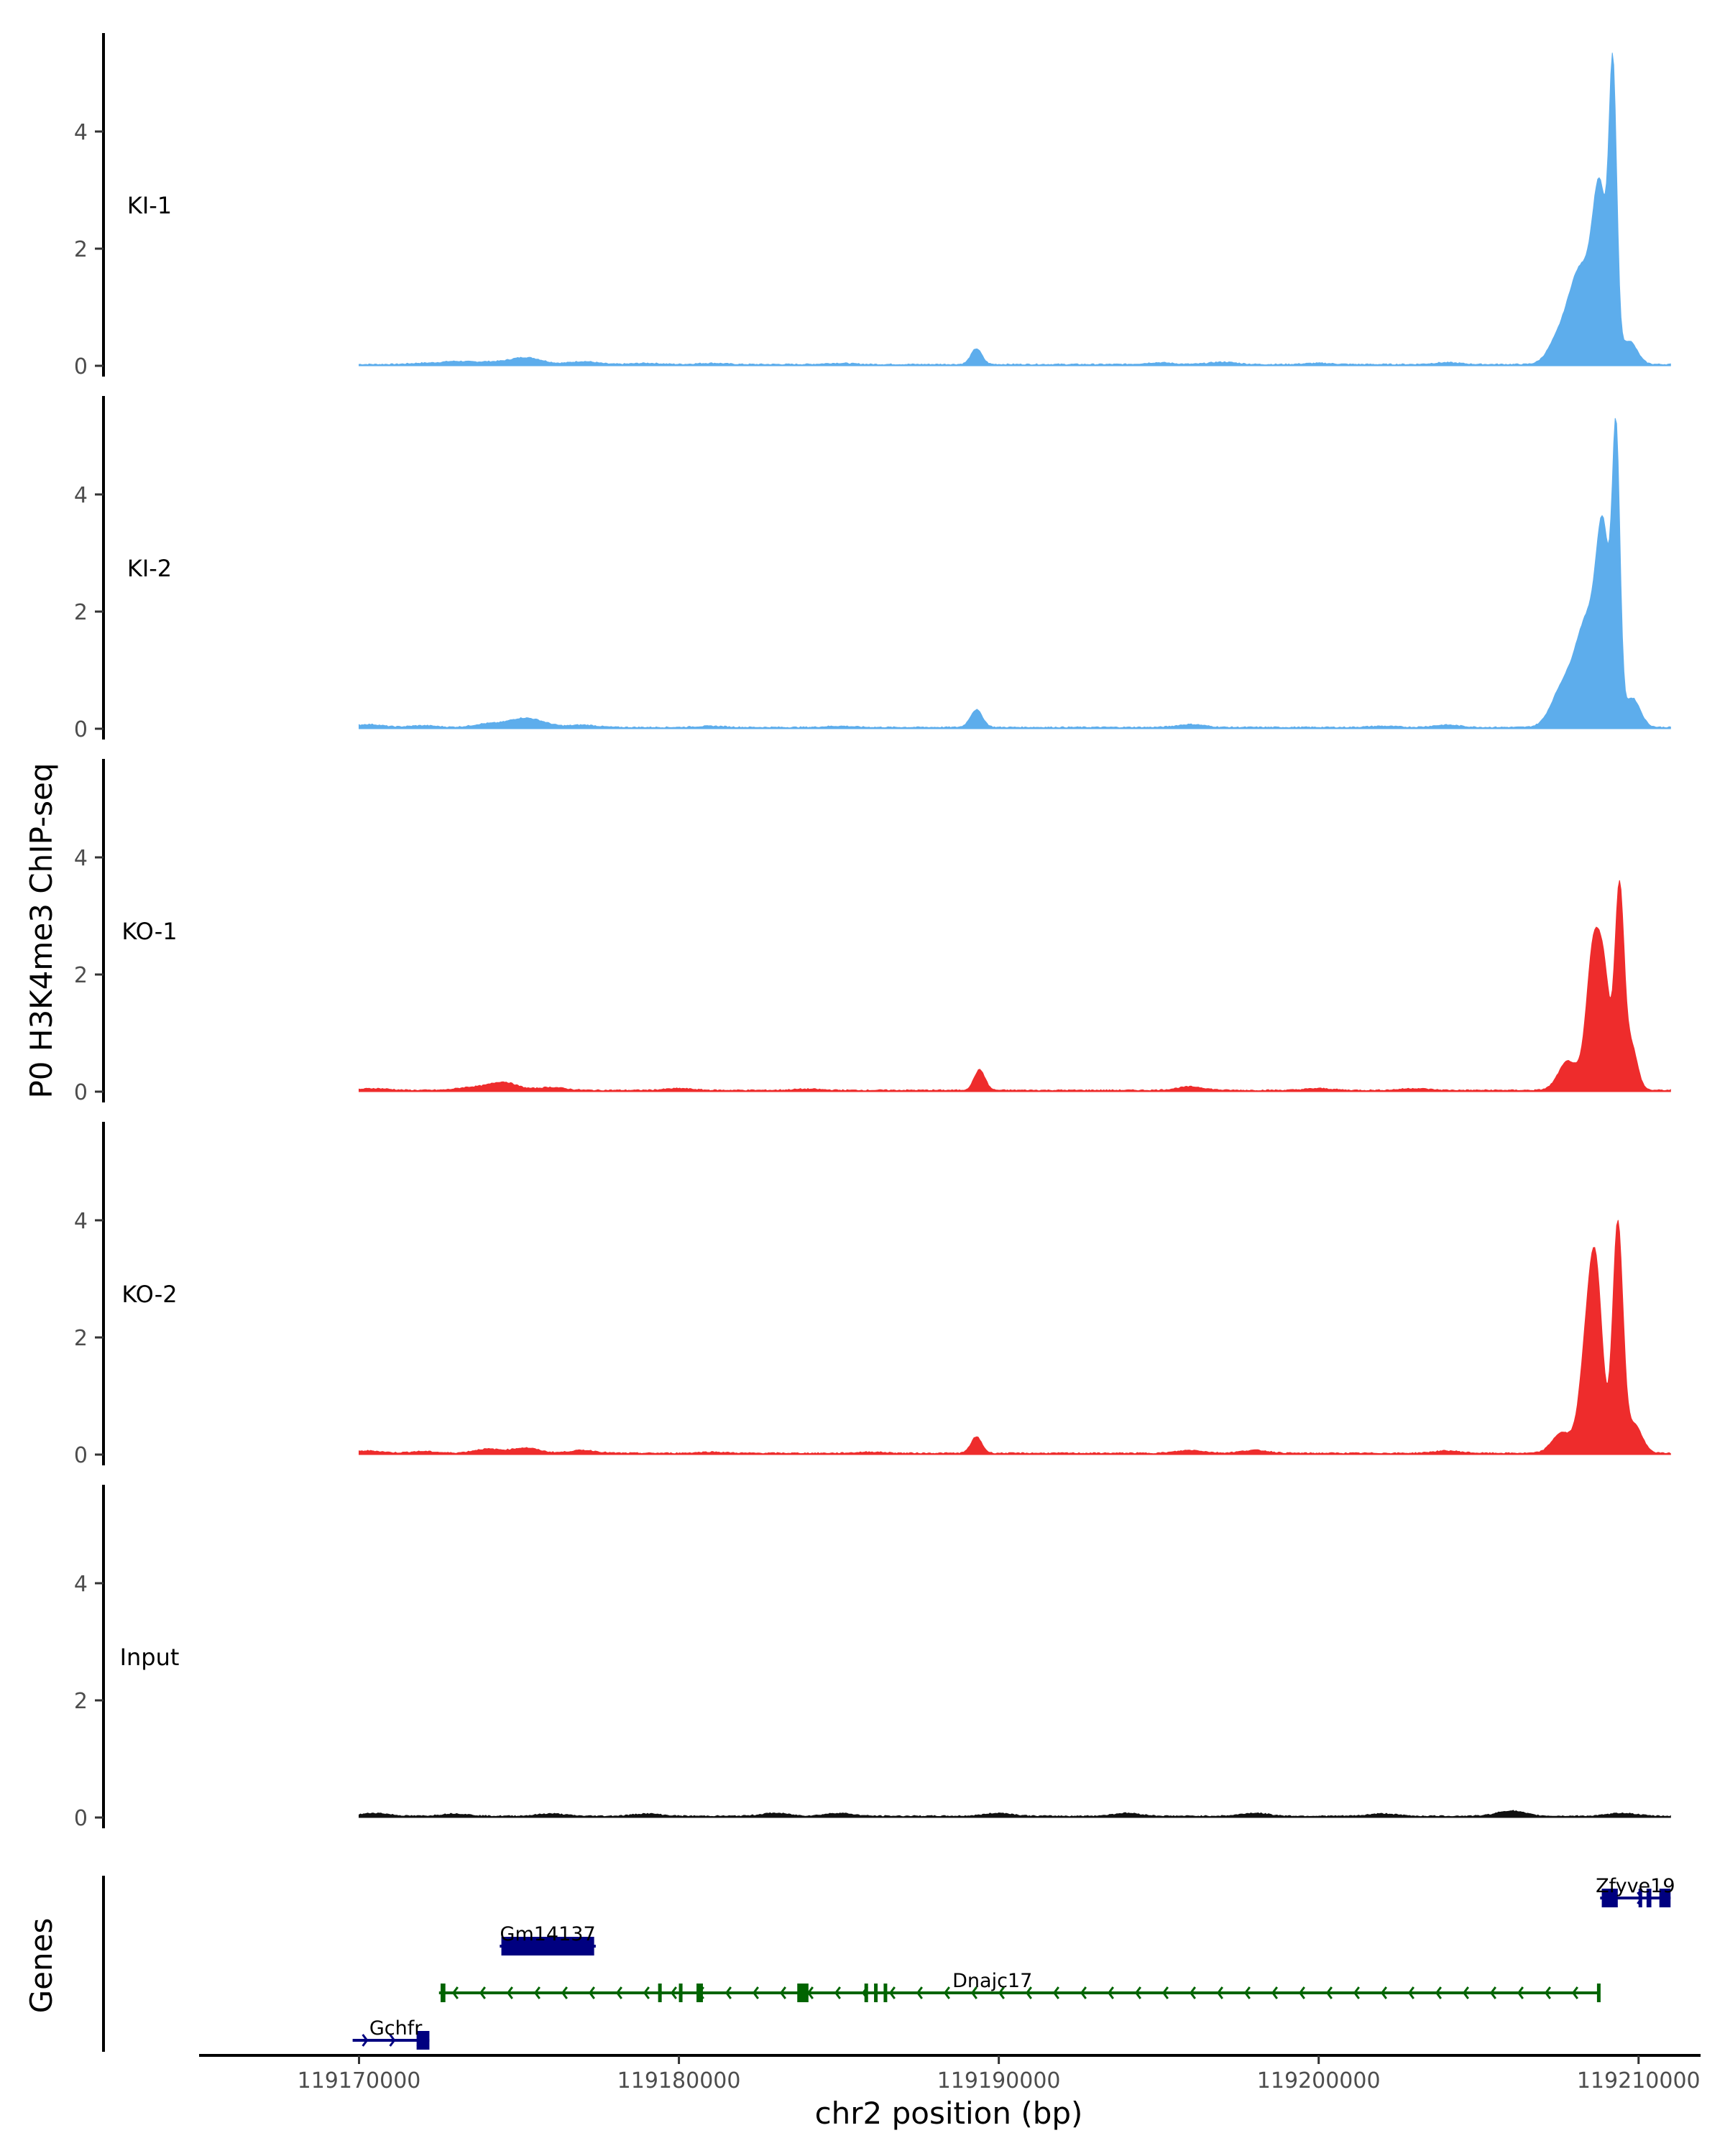 Image resolution: width=1725 pixels, height=2156 pixels. I want to click on gene-gm14137: Gm14137, so click(548, 1939).